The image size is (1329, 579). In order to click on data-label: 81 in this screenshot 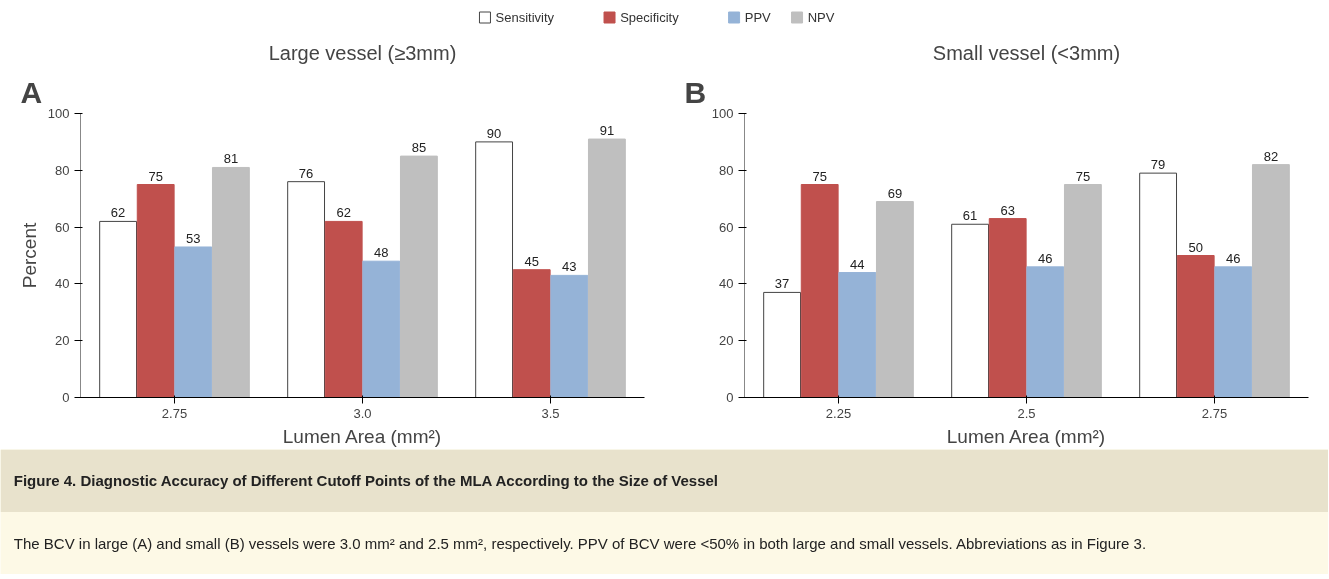, I will do `click(231, 159)`.